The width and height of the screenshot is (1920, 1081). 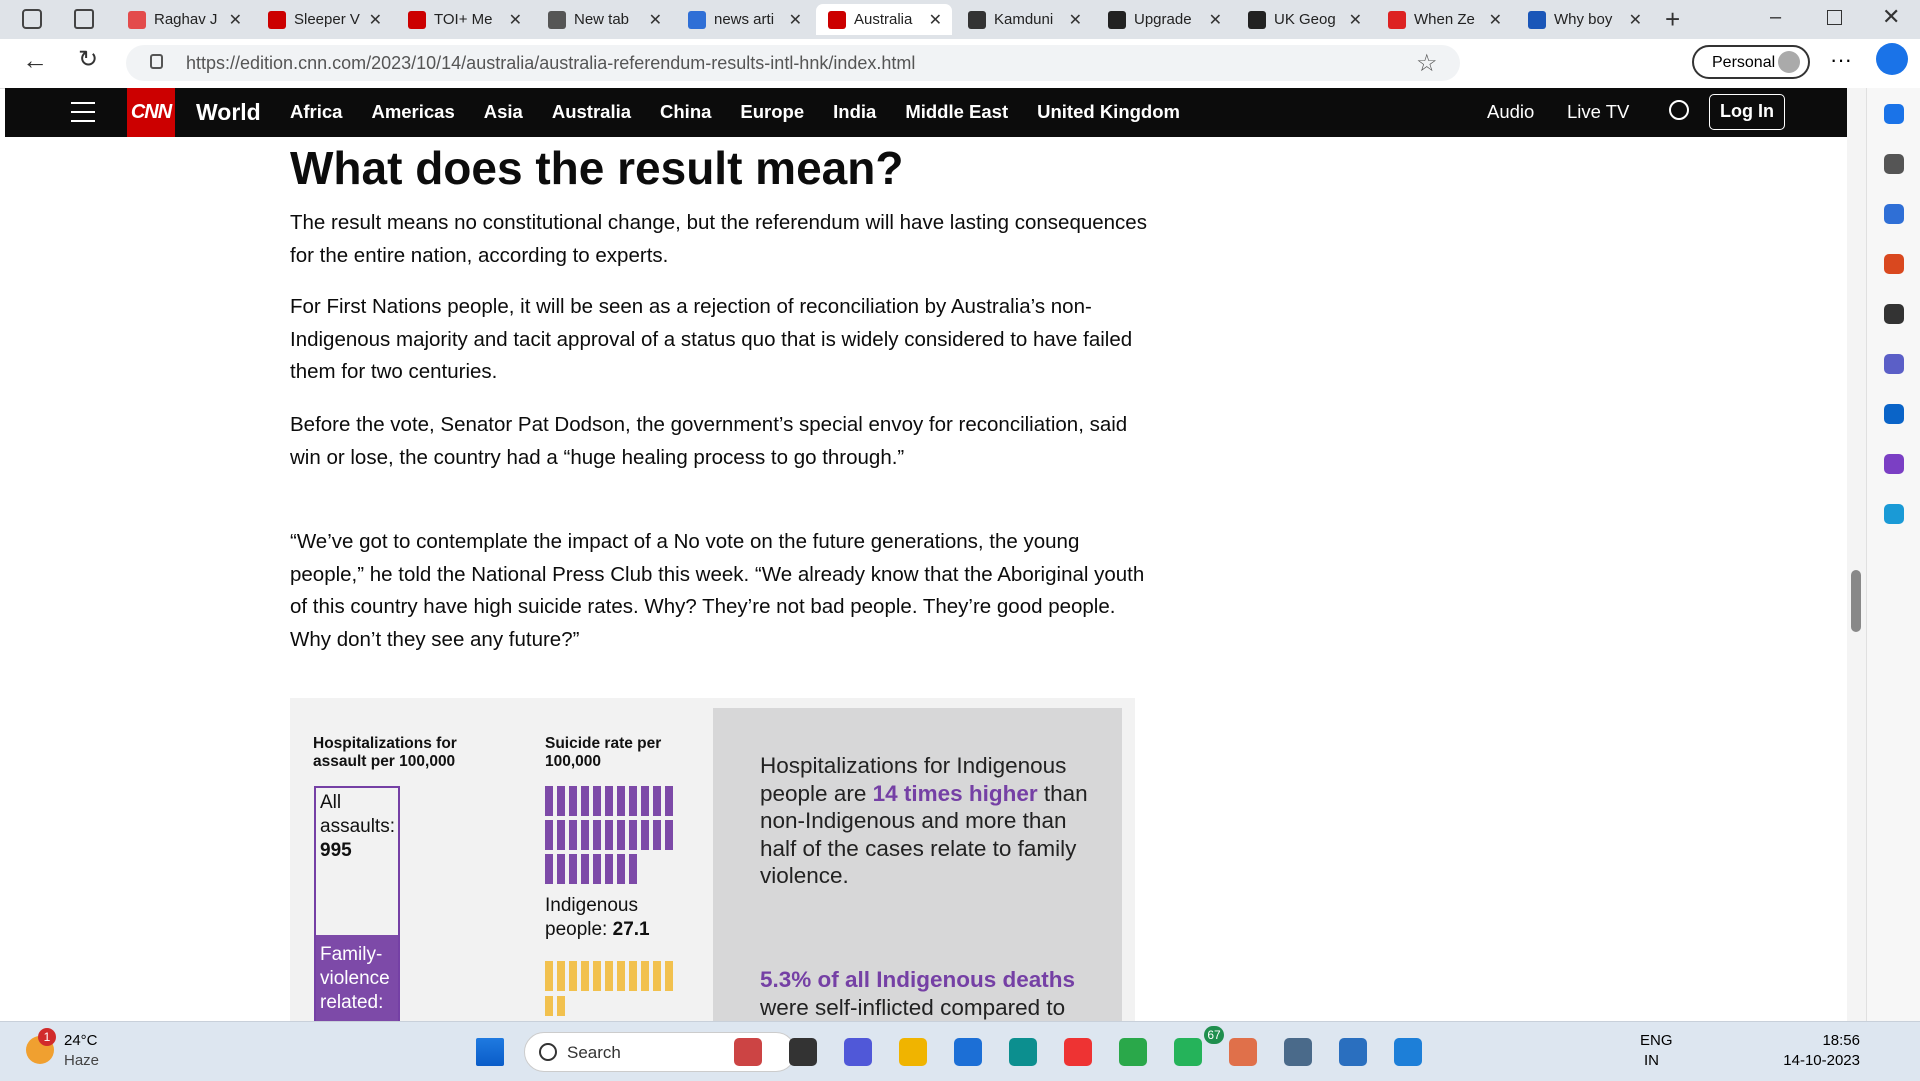 I want to click on col1-title: Hospitalizations for assault per 100,000, so click(x=385, y=752).